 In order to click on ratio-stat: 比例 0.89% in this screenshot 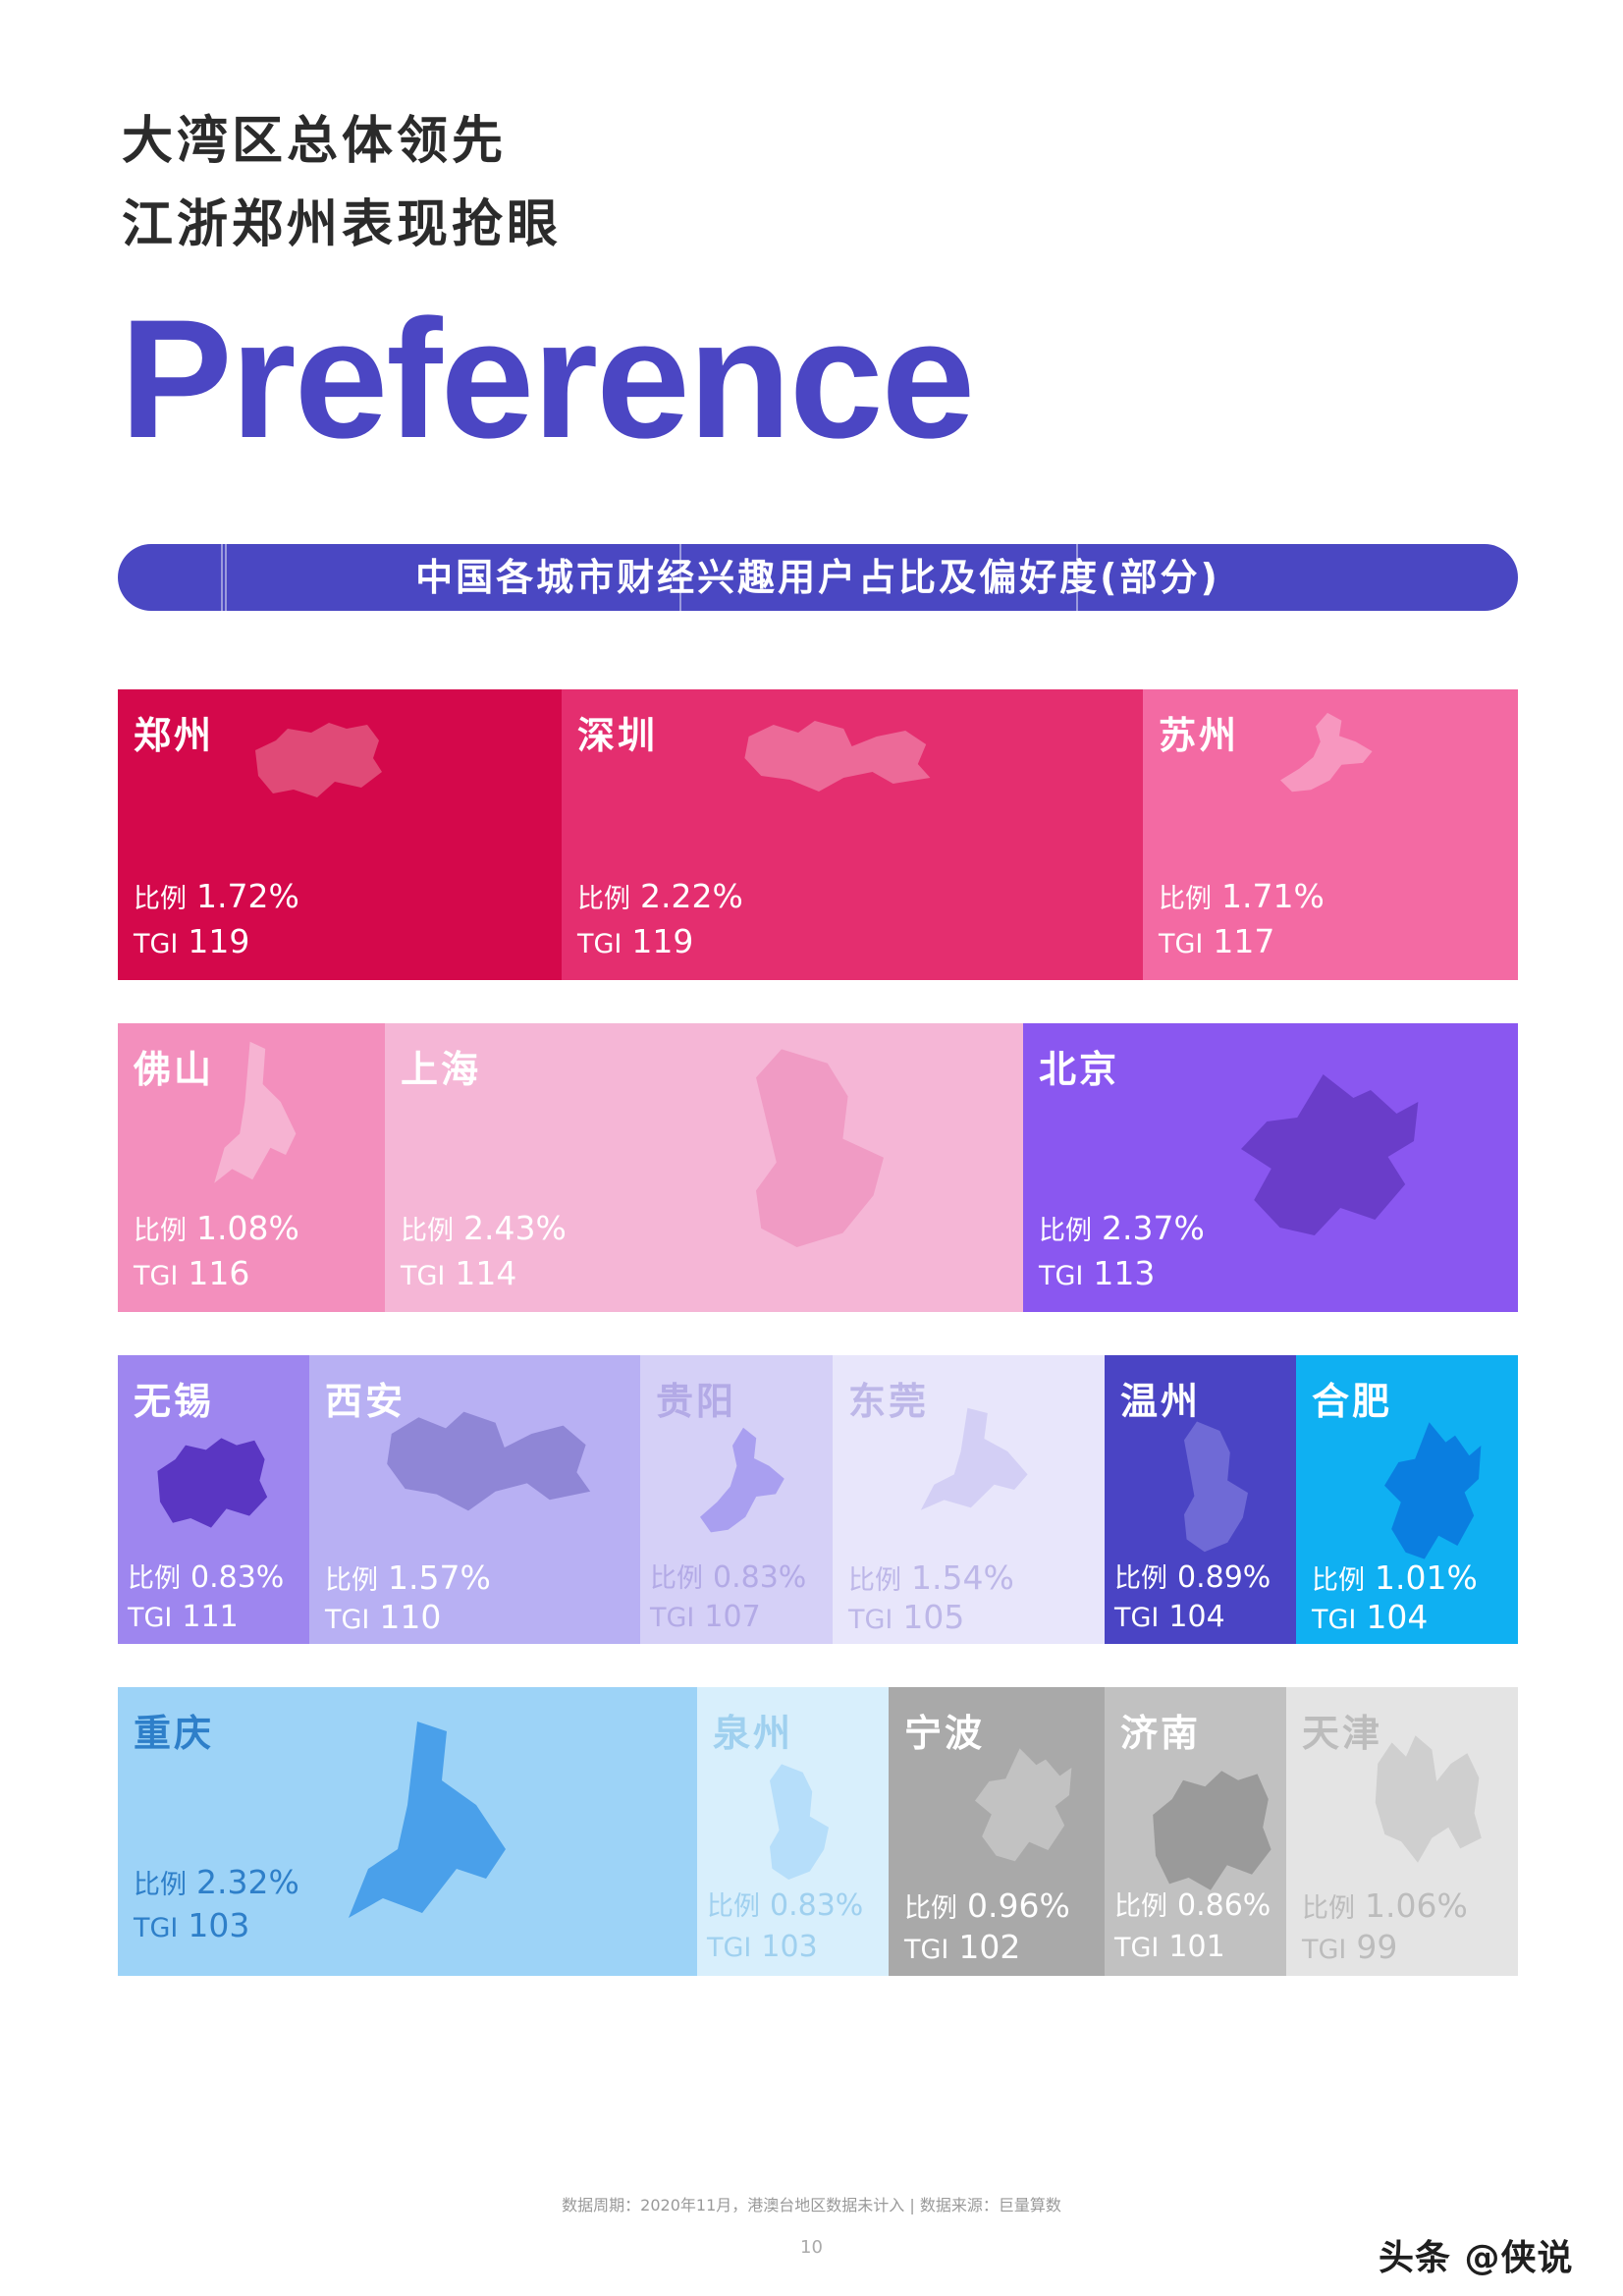, I will do `click(1192, 1577)`.